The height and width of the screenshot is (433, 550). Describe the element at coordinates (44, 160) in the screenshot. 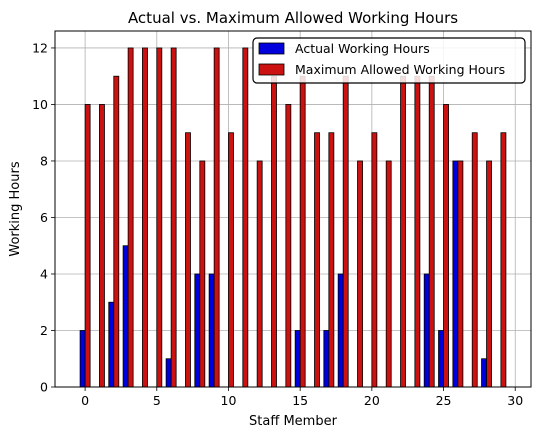

I see `y-tick-label: 8` at that location.